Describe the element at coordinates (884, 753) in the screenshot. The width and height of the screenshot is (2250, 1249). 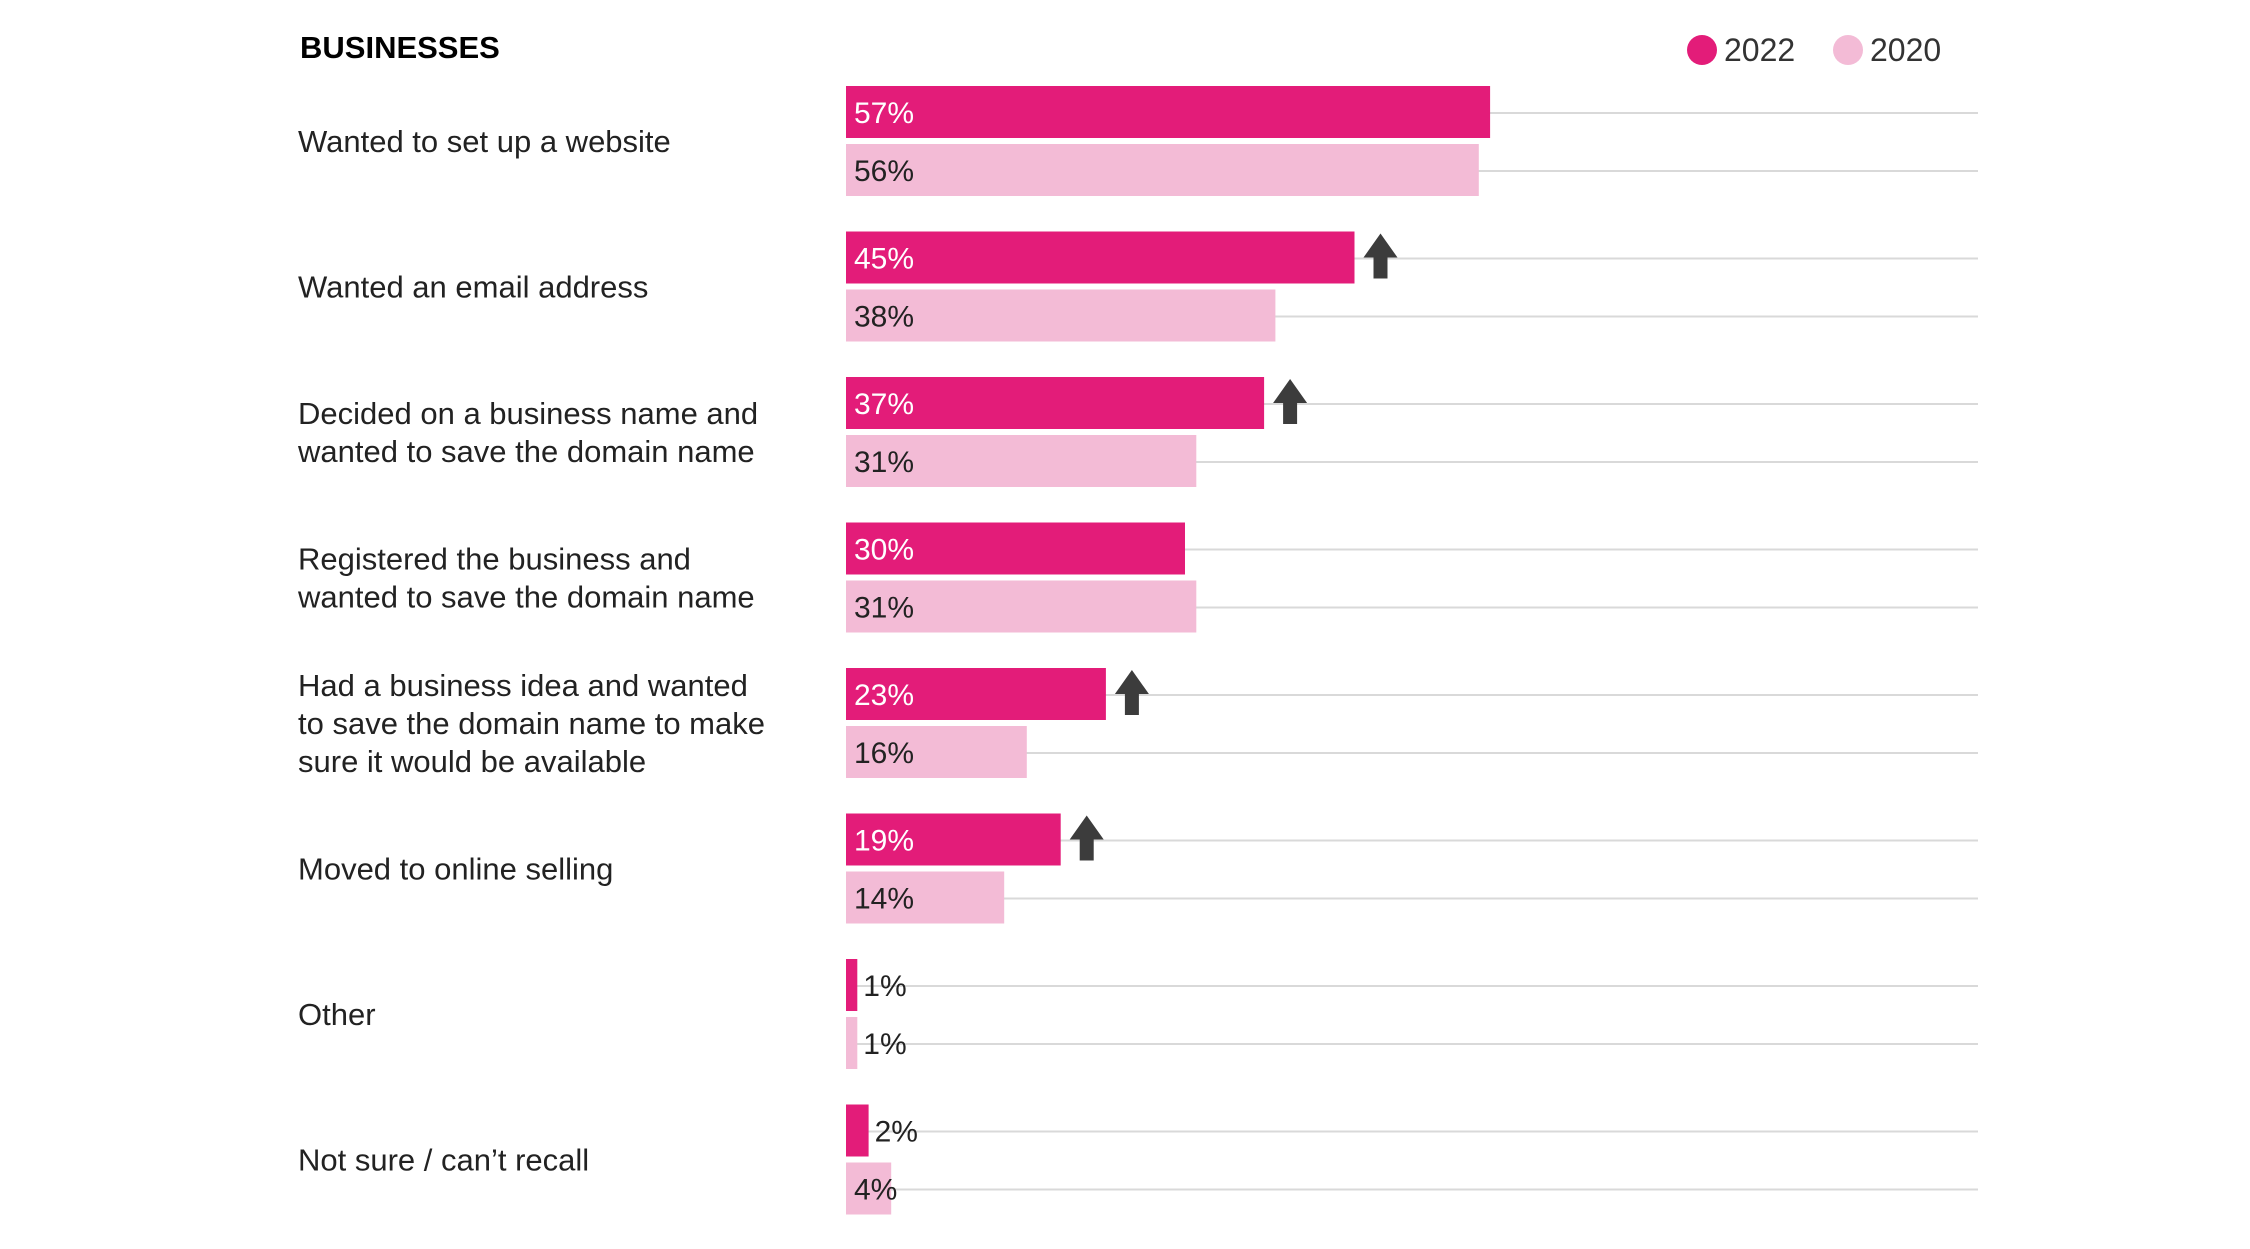
I see `data-label: 16%` at that location.